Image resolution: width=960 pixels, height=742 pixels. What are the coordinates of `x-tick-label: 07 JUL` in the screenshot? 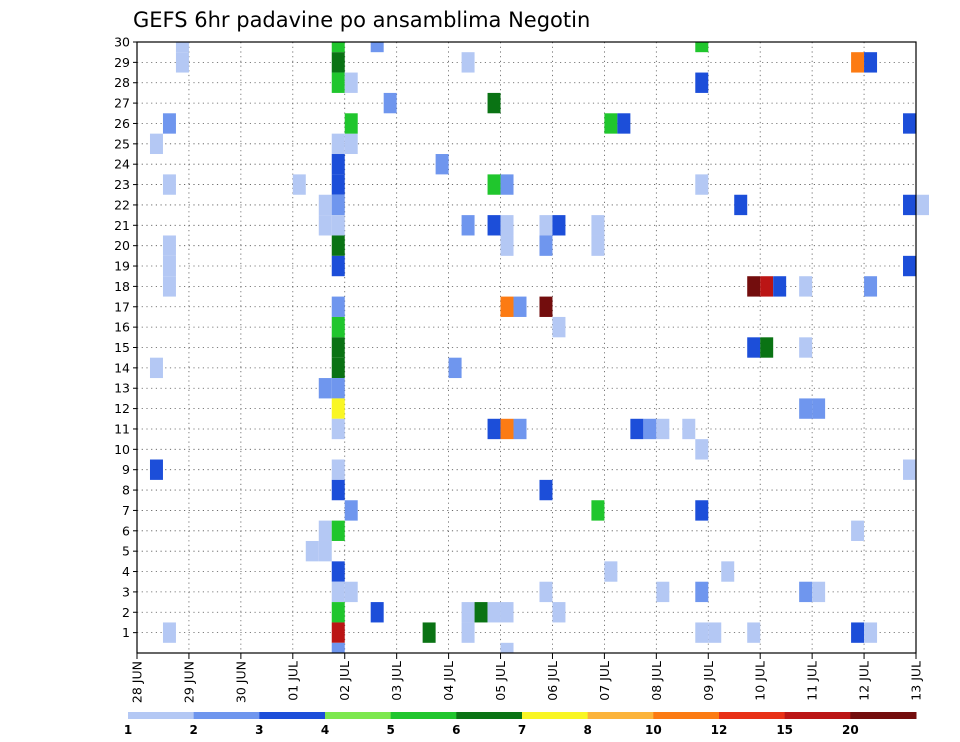 It's located at (604, 681).